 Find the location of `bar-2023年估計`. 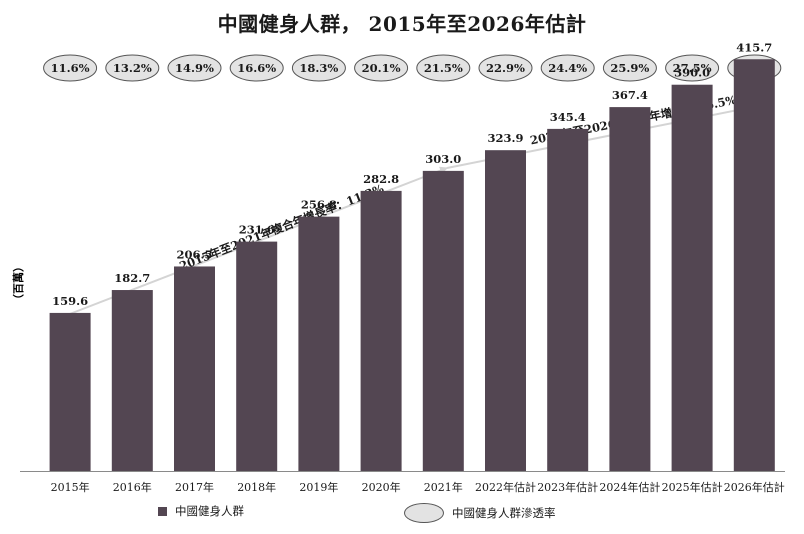

bar-2023年估計 is located at coordinates (568, 299).